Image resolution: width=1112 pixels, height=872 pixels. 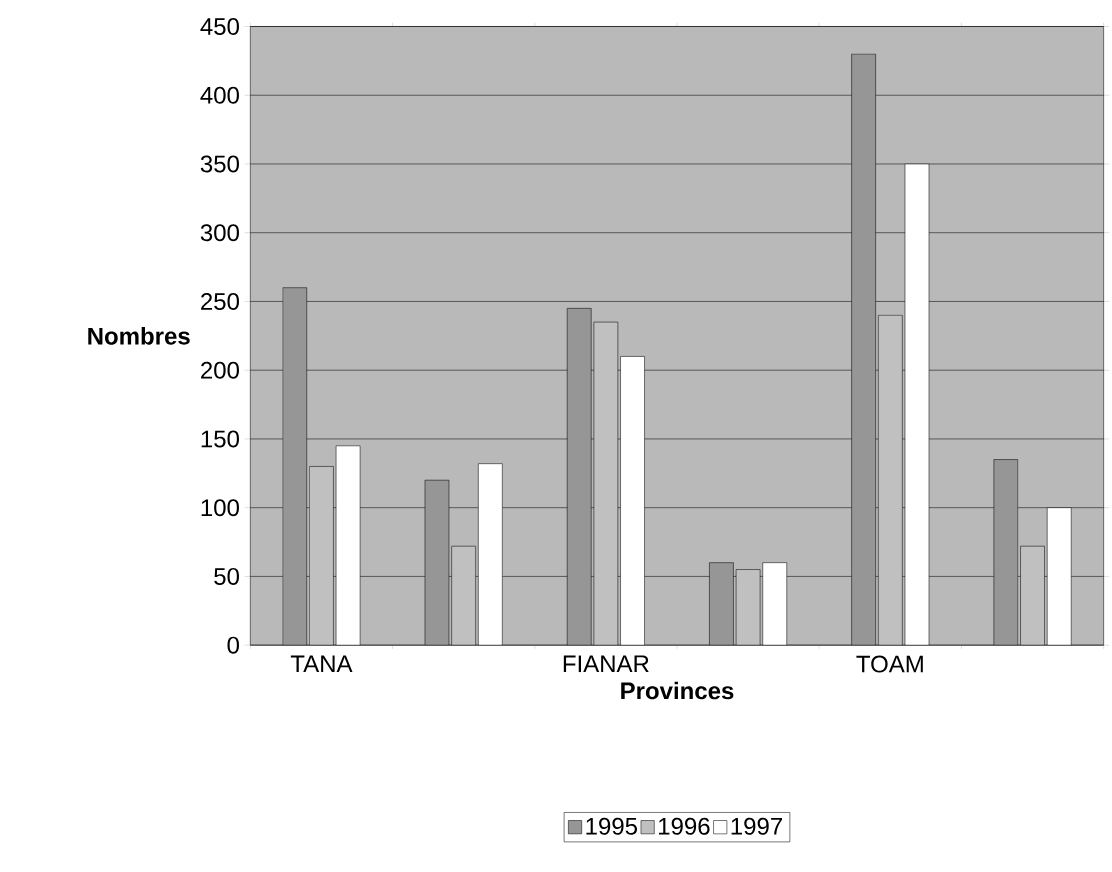 What do you see at coordinates (321, 664) in the screenshot?
I see `x-tick-label: TANA` at bounding box center [321, 664].